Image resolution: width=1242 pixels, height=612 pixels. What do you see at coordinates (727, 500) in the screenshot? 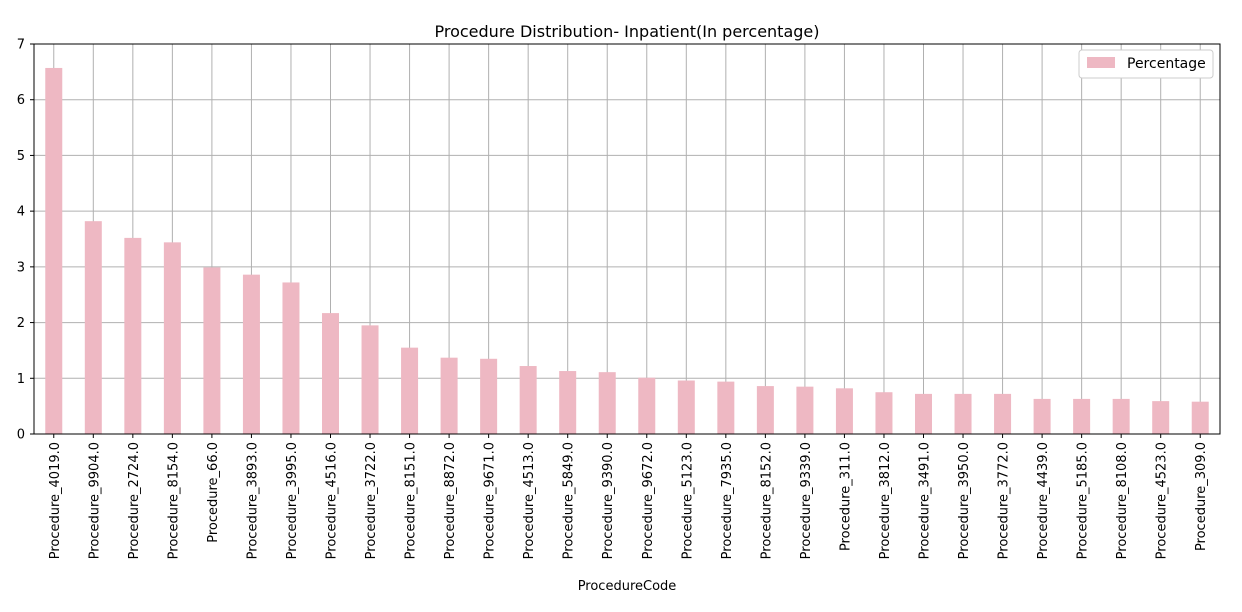
I see `x-tick-label: Procedure_7935.0` at bounding box center [727, 500].